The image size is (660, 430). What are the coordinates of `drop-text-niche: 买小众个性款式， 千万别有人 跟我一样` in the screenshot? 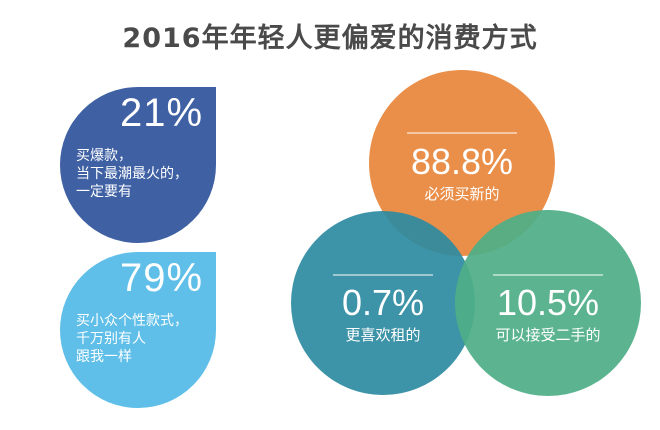 It's located at (132, 339).